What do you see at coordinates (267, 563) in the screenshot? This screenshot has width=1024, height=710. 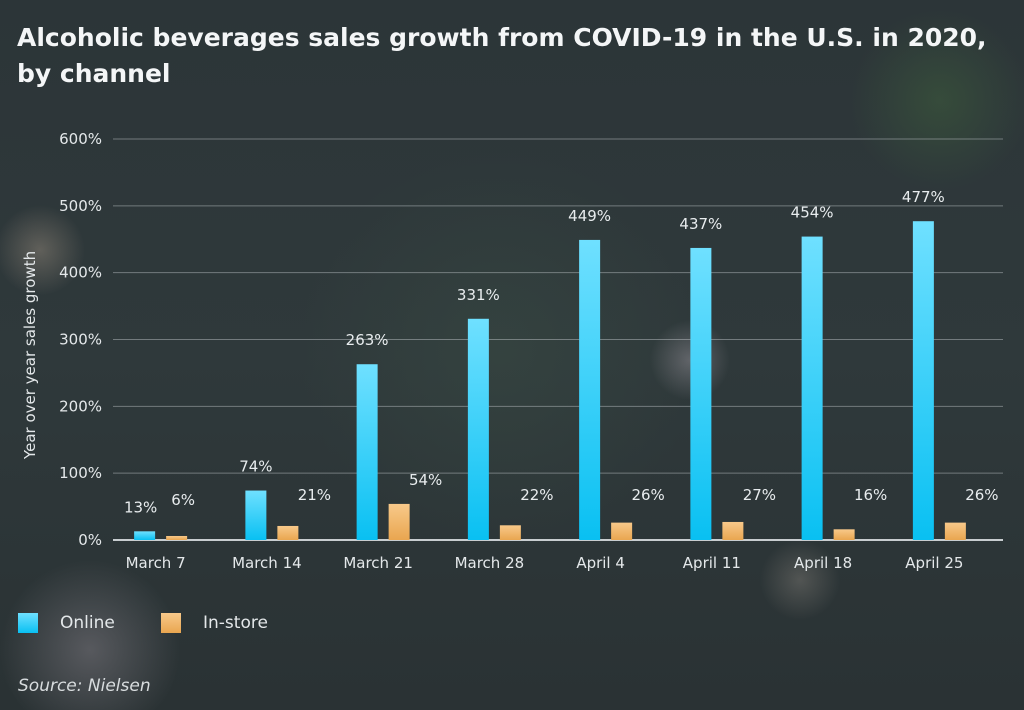 I see `x-tick-label: March 14` at bounding box center [267, 563].